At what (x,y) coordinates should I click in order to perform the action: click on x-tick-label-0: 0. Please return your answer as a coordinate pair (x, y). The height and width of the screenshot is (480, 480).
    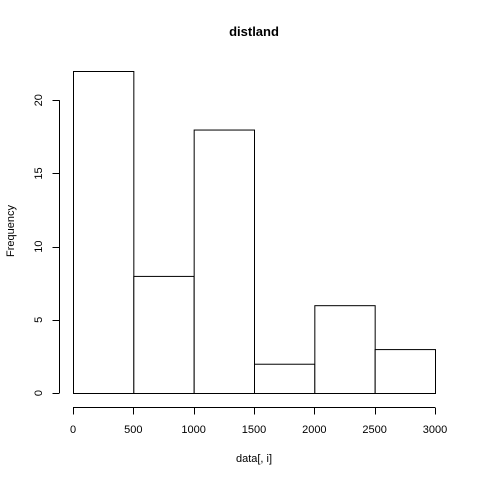
    Looking at the image, I should click on (73, 430).